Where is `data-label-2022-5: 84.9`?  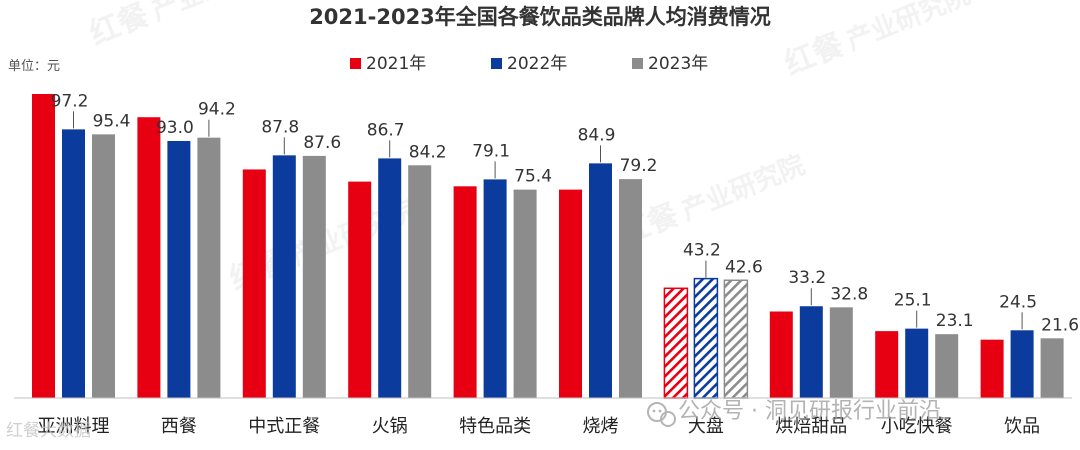 data-label-2022-5: 84.9 is located at coordinates (597, 135).